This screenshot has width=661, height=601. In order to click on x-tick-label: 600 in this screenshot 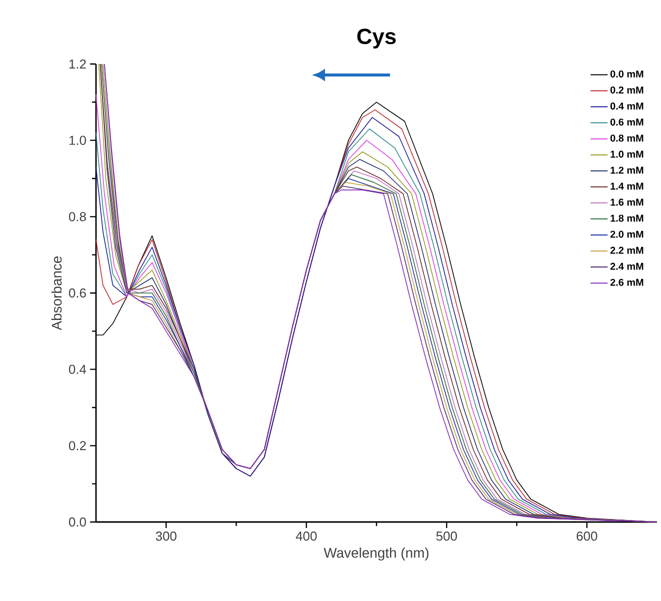, I will do `click(587, 536)`.